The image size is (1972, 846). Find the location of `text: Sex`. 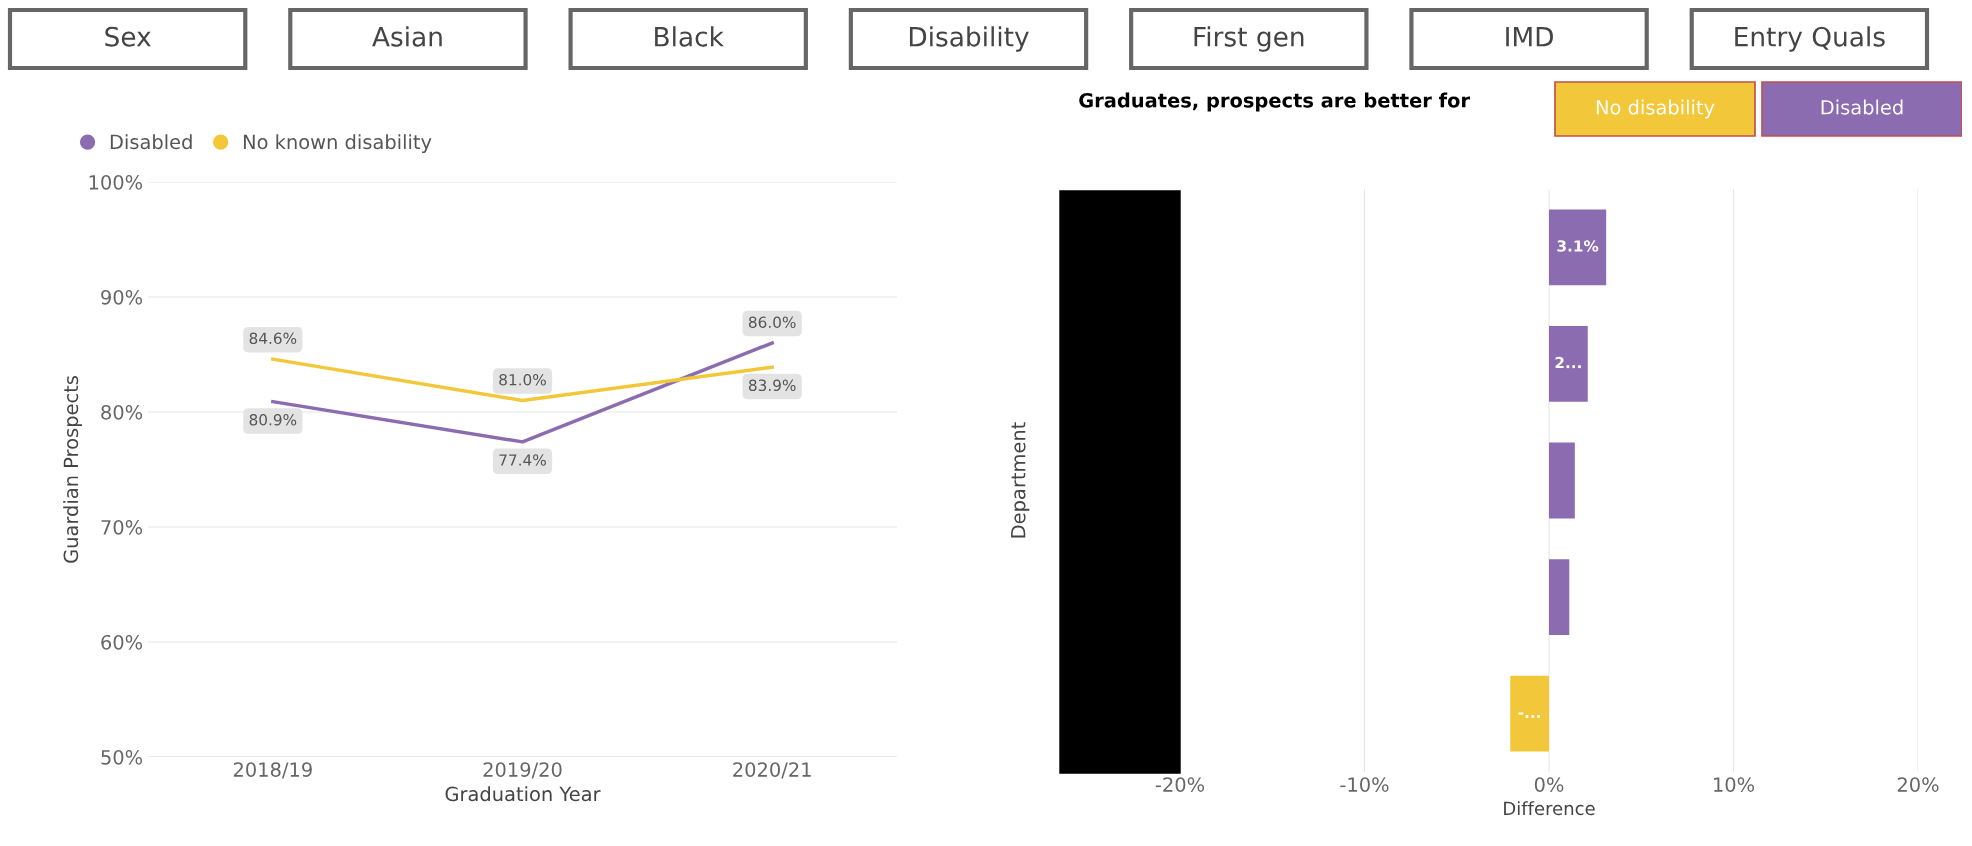

text: Sex is located at coordinates (128, 36).